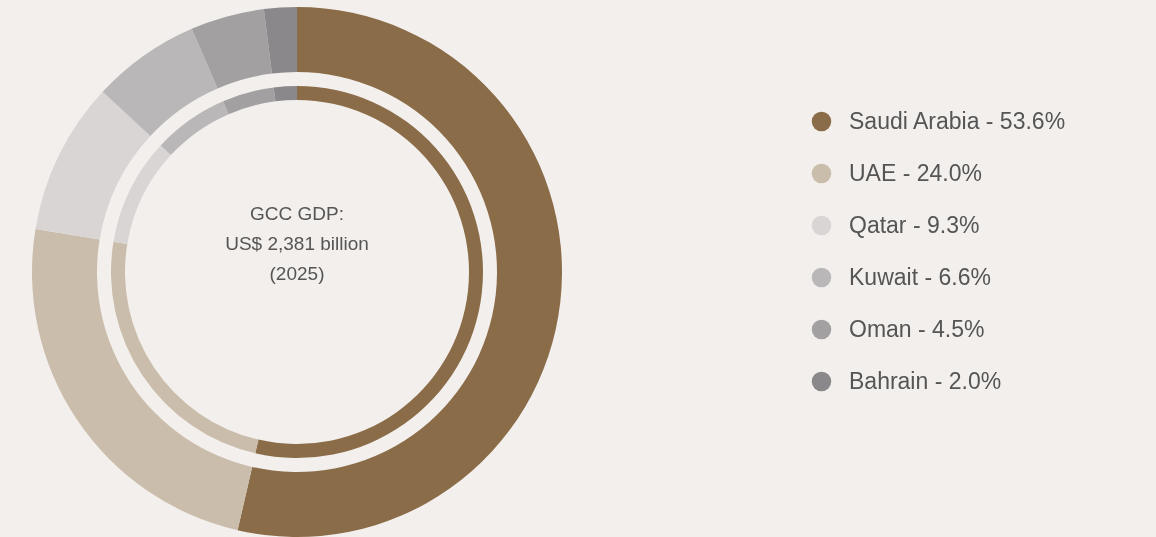 The width and height of the screenshot is (1156, 537). I want to click on legend-label: Qatar - 9.3%, so click(914, 224).